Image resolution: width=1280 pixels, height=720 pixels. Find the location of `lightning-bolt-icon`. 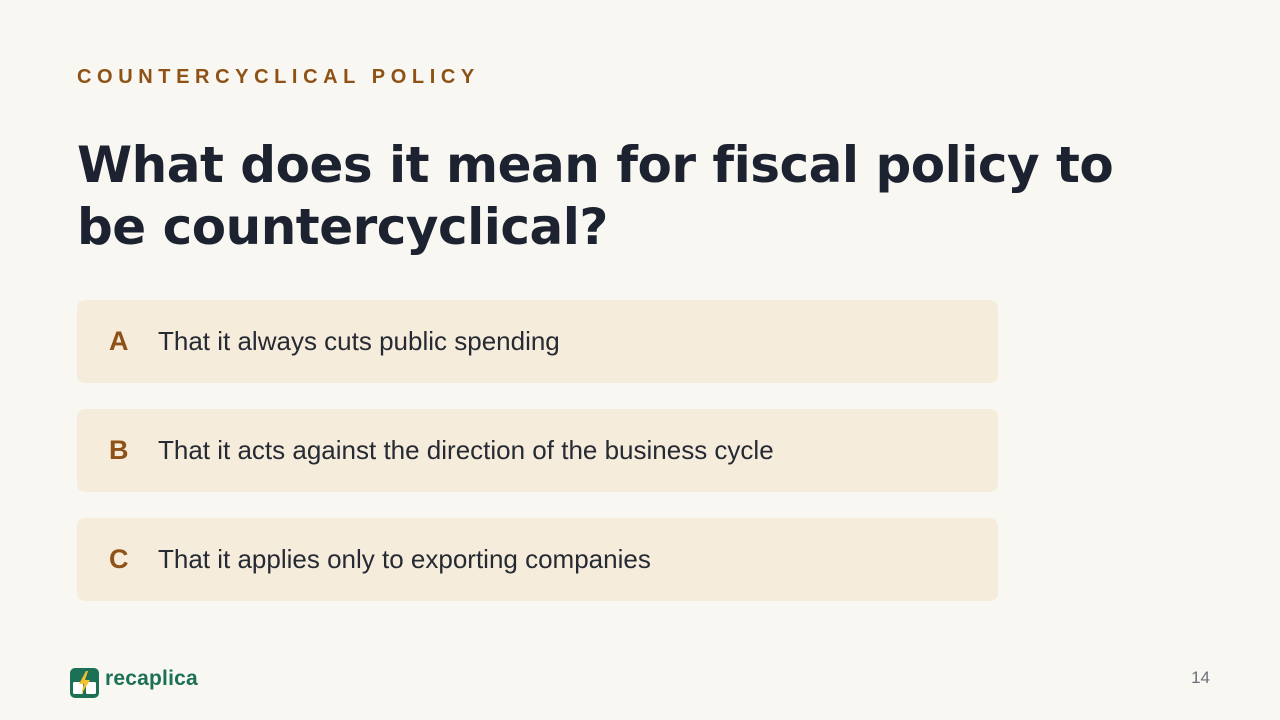

lightning-bolt-icon is located at coordinates (84, 683).